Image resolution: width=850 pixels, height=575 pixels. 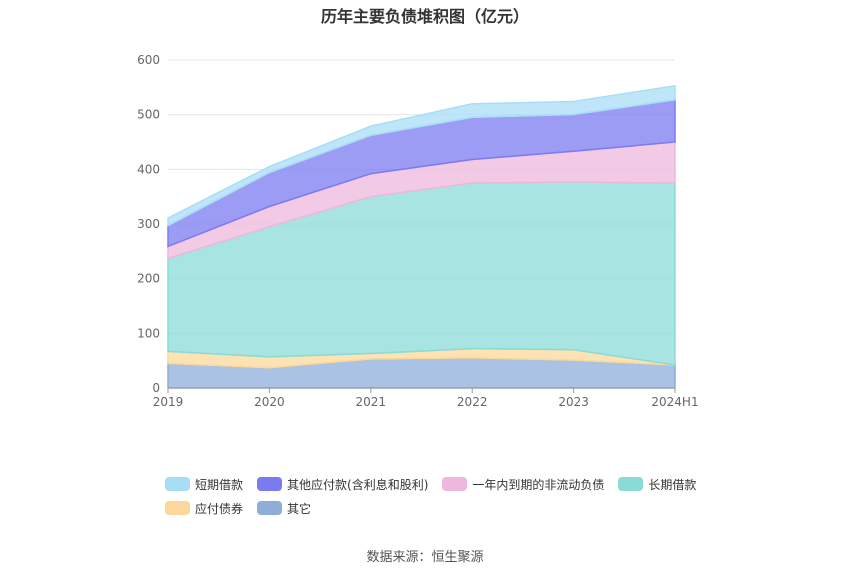 I want to click on y-tick-label: 500, so click(x=148, y=115).